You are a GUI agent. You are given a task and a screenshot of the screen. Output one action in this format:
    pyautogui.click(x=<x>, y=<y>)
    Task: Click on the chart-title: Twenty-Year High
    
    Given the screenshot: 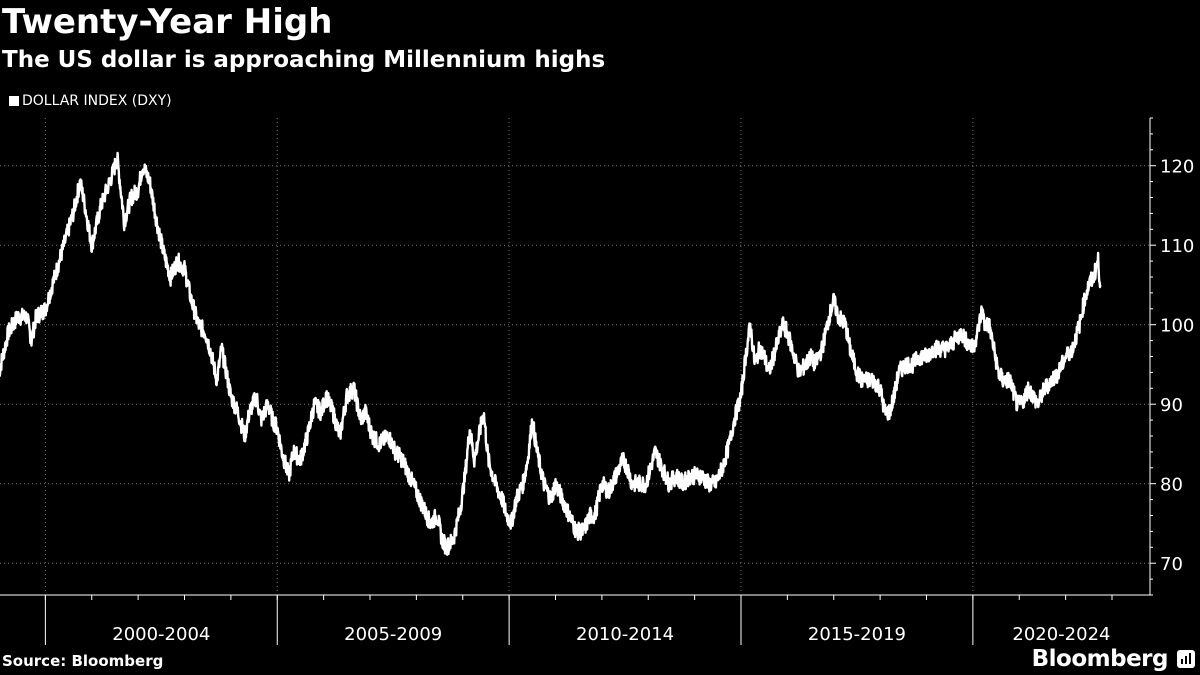 What is the action you would take?
    pyautogui.click(x=167, y=22)
    